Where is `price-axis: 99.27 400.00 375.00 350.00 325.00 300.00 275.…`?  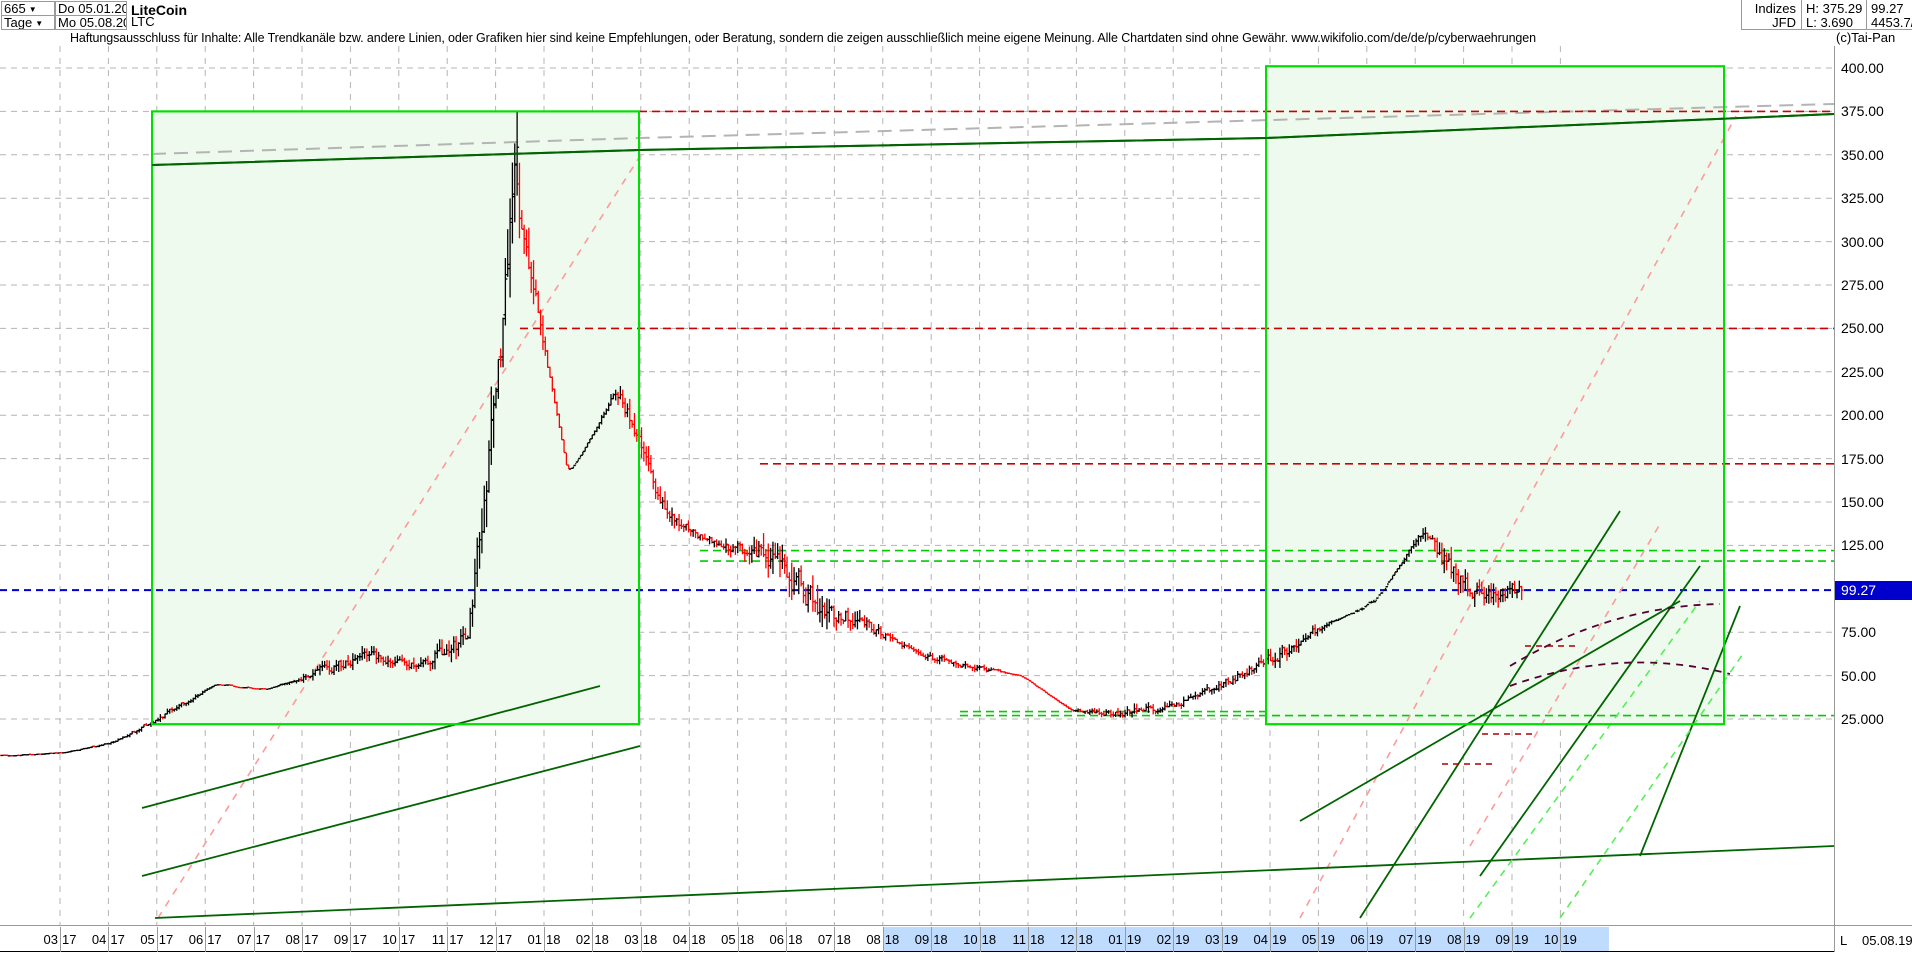 price-axis: 99.27 400.00 375.00 350.00 325.00 300.00 275.… is located at coordinates (1873, 485).